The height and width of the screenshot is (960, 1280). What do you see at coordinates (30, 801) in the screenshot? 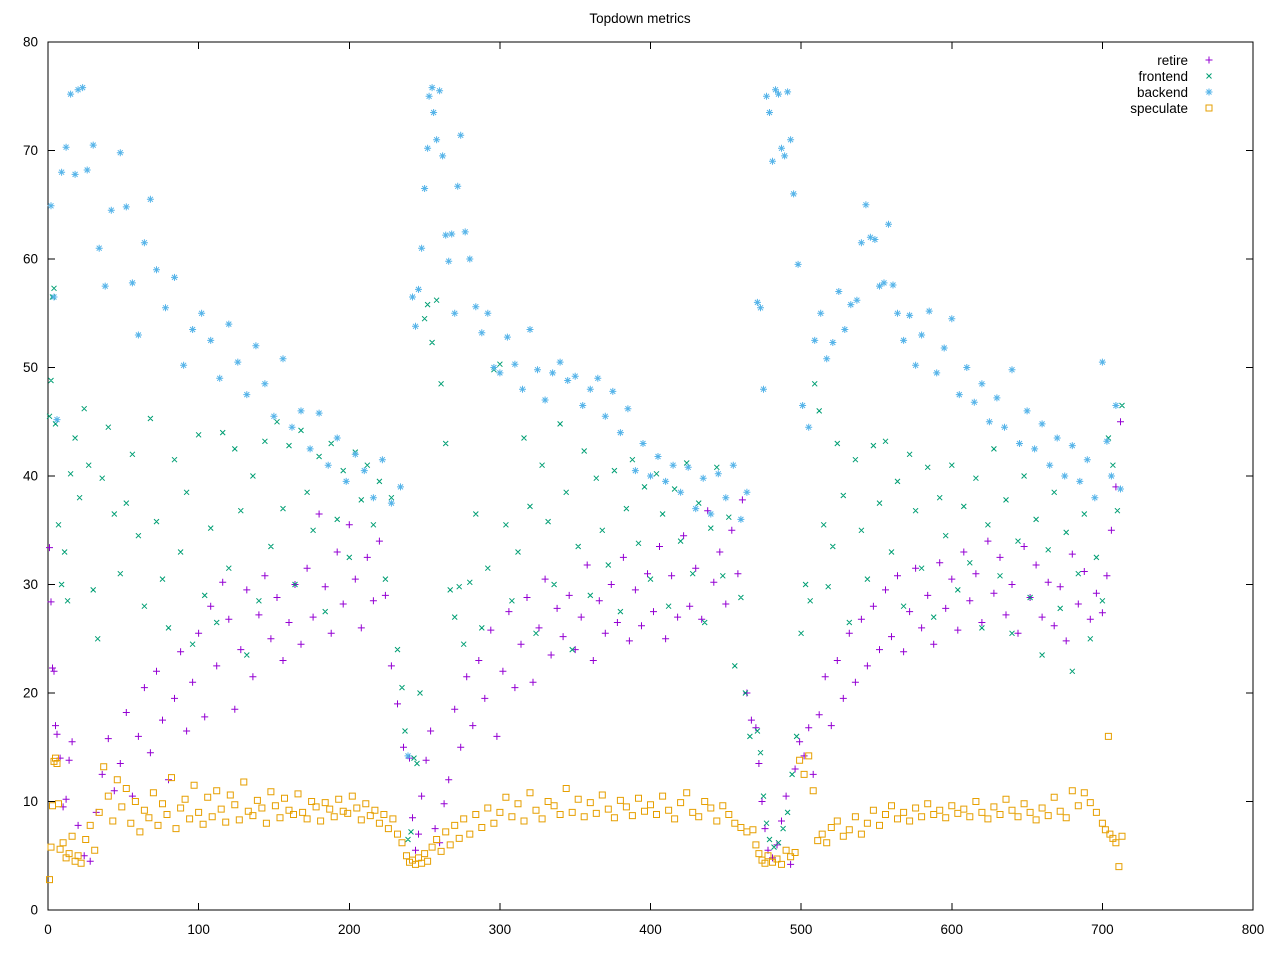
I see `y-tick-label: 10` at bounding box center [30, 801].